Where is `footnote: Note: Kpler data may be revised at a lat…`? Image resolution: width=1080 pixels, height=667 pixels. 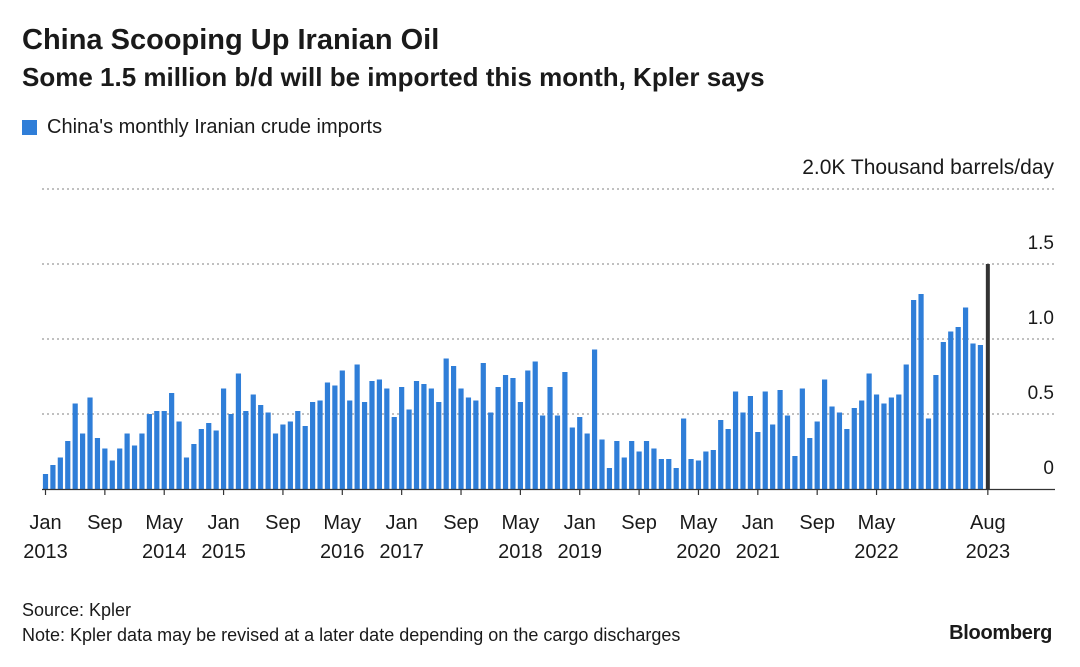
footnote: Note: Kpler data may be revised at a lat… is located at coordinates (351, 635).